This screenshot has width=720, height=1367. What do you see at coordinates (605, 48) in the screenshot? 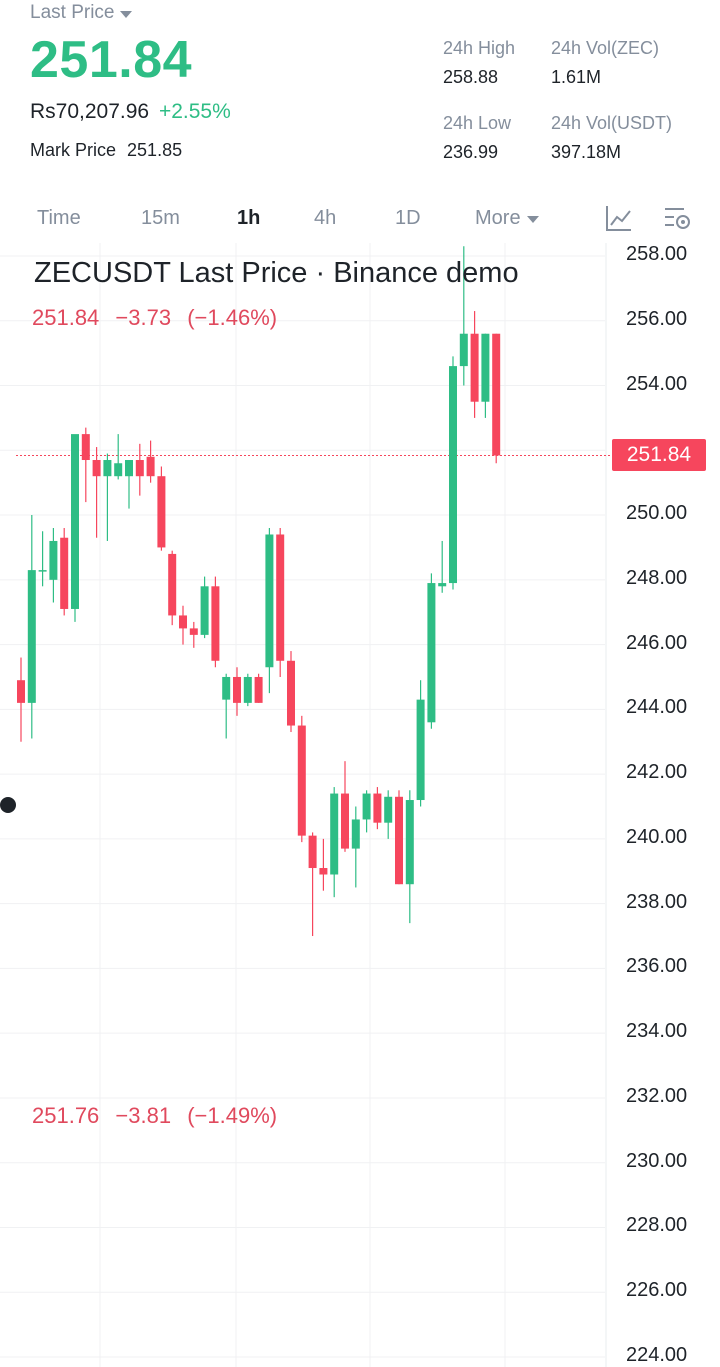
I see `stat-label: 24h Vol(ZEC)` at bounding box center [605, 48].